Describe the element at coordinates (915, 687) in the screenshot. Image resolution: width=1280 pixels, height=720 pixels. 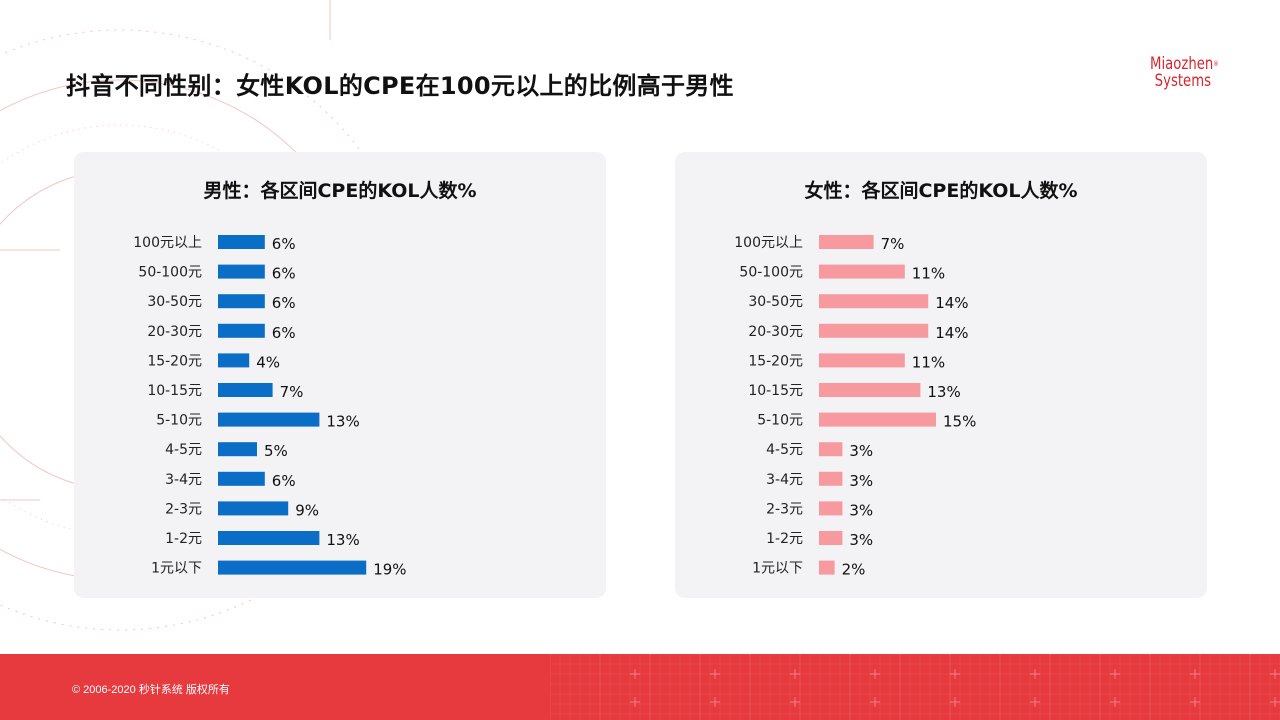
I see `footer-grid-pattern` at that location.